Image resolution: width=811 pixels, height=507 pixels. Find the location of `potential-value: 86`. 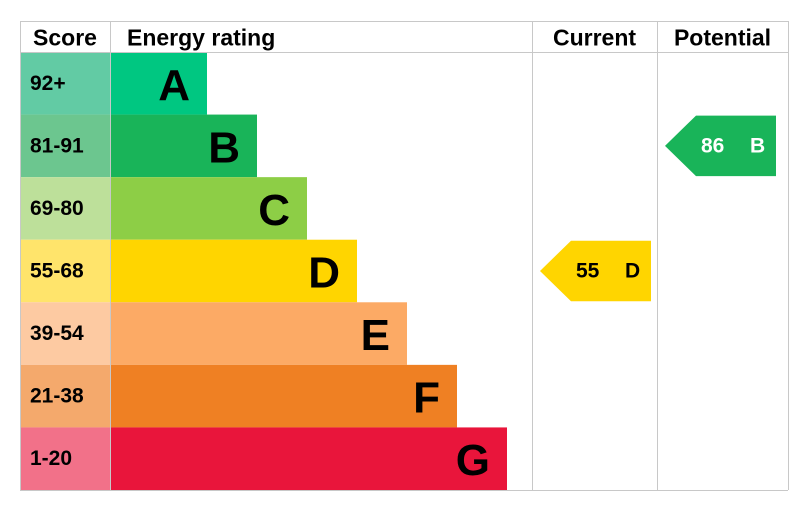

potential-value: 86 is located at coordinates (712, 145).